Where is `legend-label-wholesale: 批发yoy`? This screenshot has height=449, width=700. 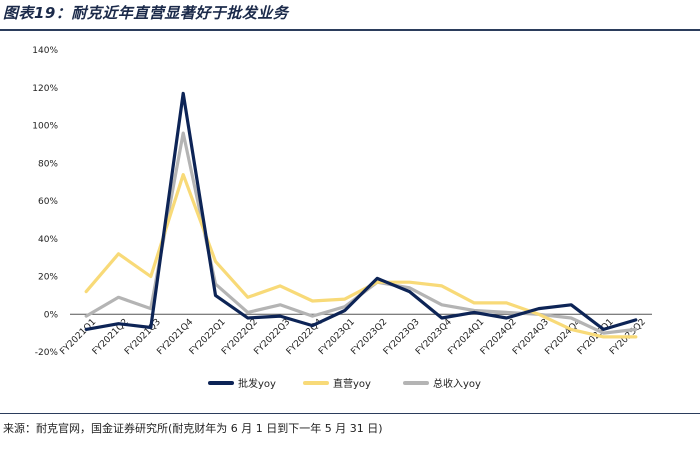 legend-label-wholesale: 批发yoy is located at coordinates (257, 383).